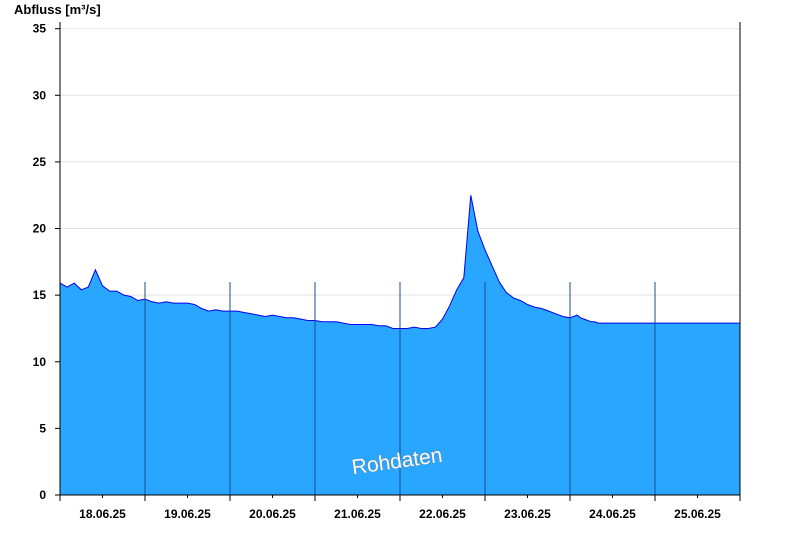 The image size is (800, 550). Describe the element at coordinates (357, 514) in the screenshot. I see `x-tick-label: 21.06.25` at that location.